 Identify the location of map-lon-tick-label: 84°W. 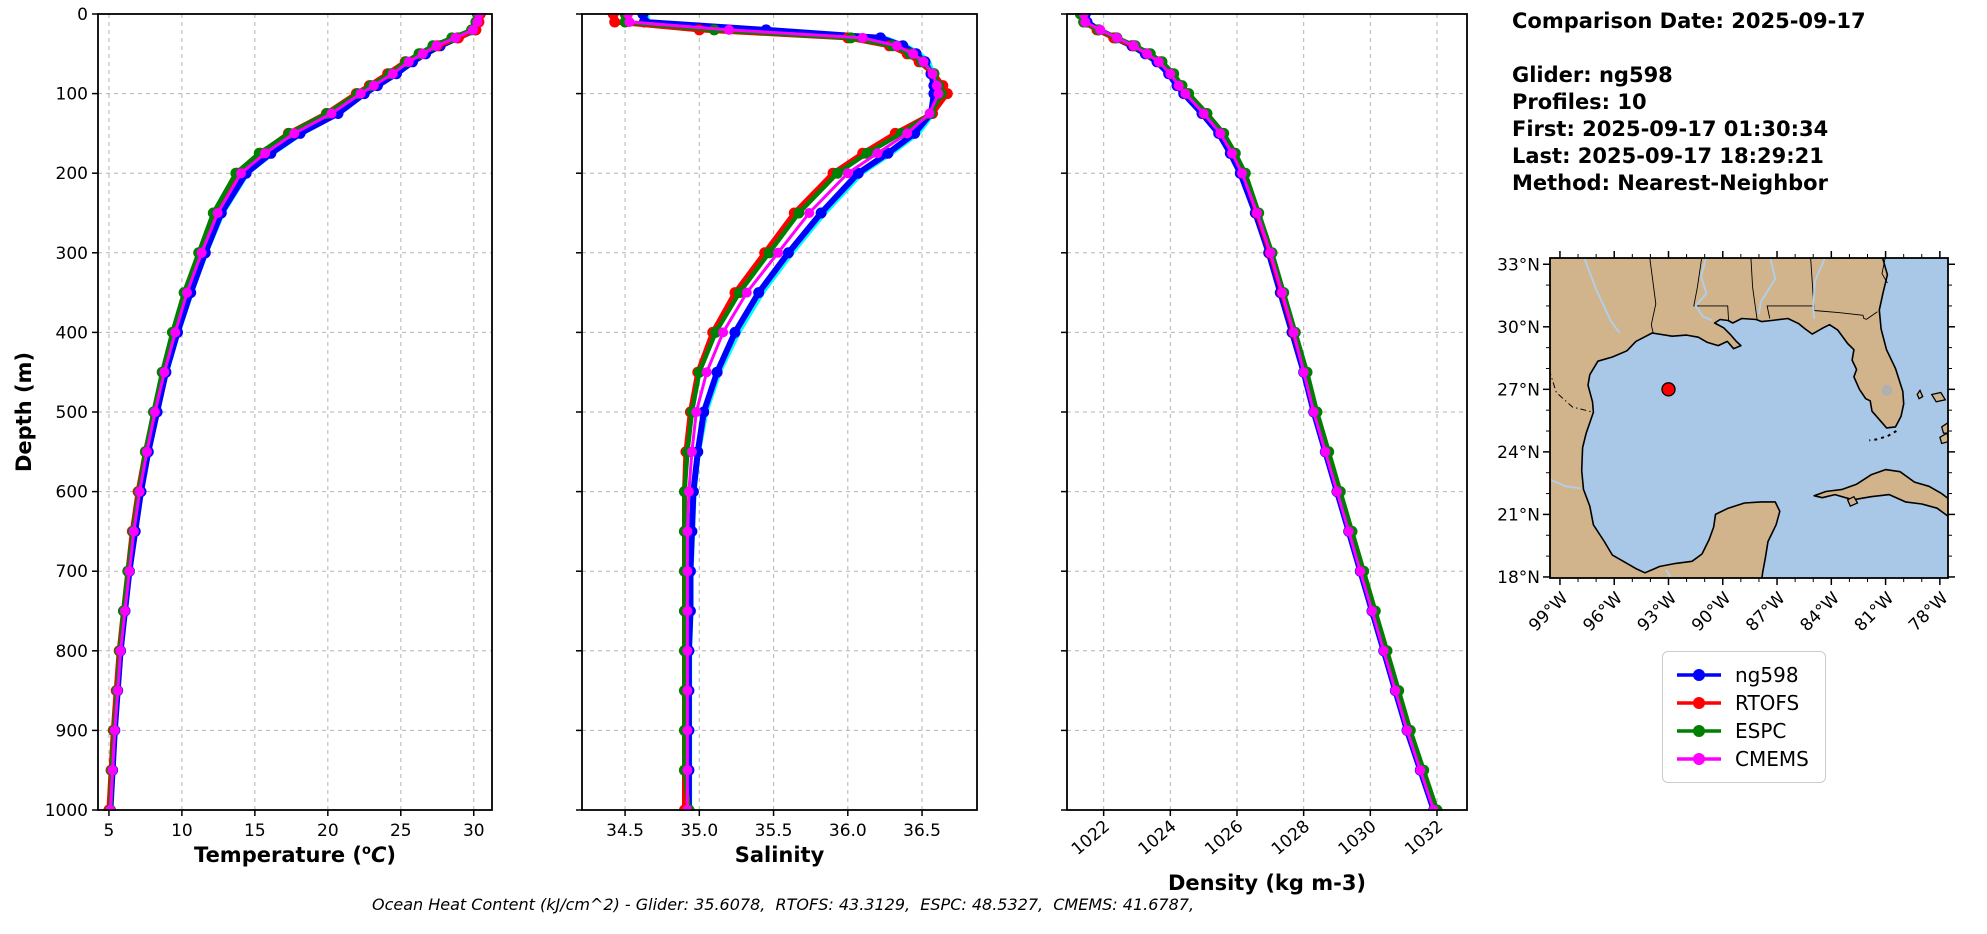
(1820, 611).